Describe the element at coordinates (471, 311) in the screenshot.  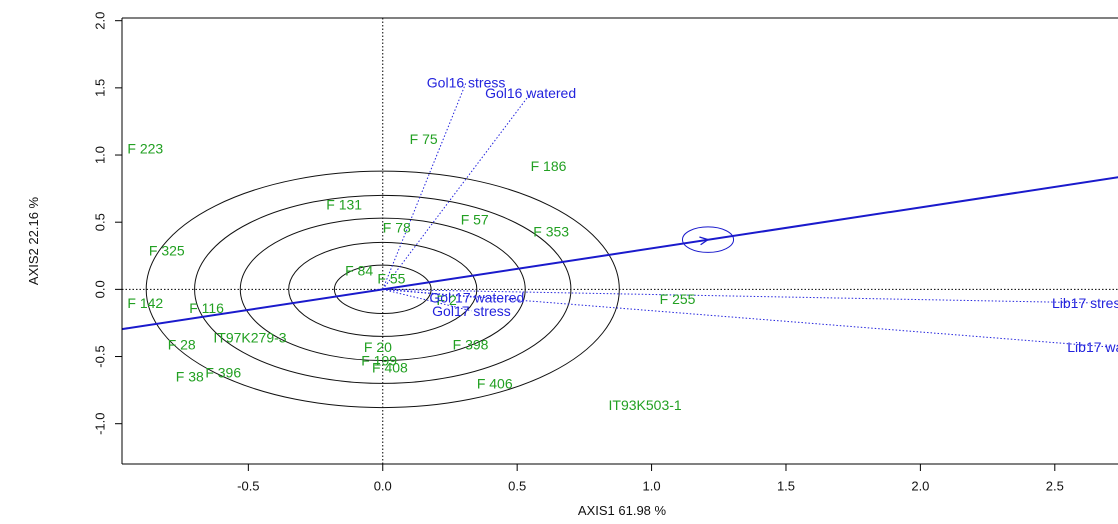
I see `environment-label: Gol17 stress` at that location.